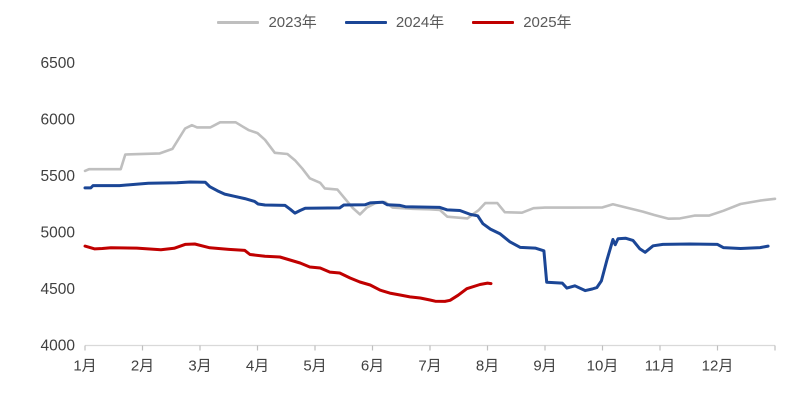  Describe the element at coordinates (420, 22) in the screenshot. I see `legend-label: 2024年` at that location.